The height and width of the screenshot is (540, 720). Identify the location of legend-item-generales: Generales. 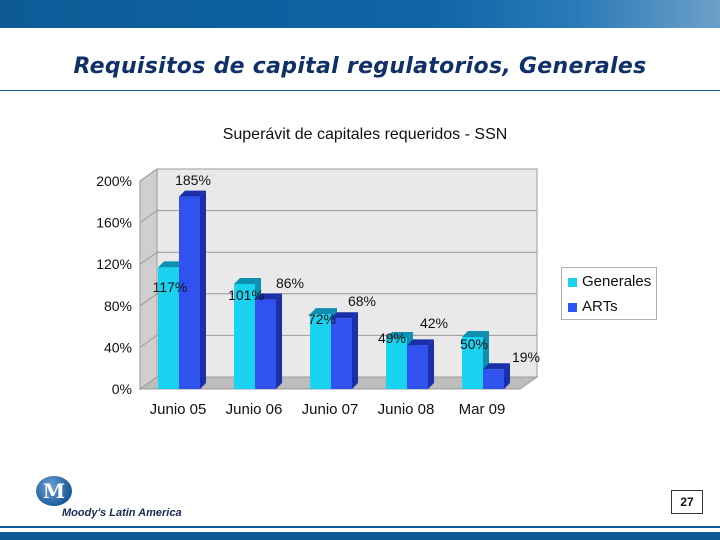
(609, 281).